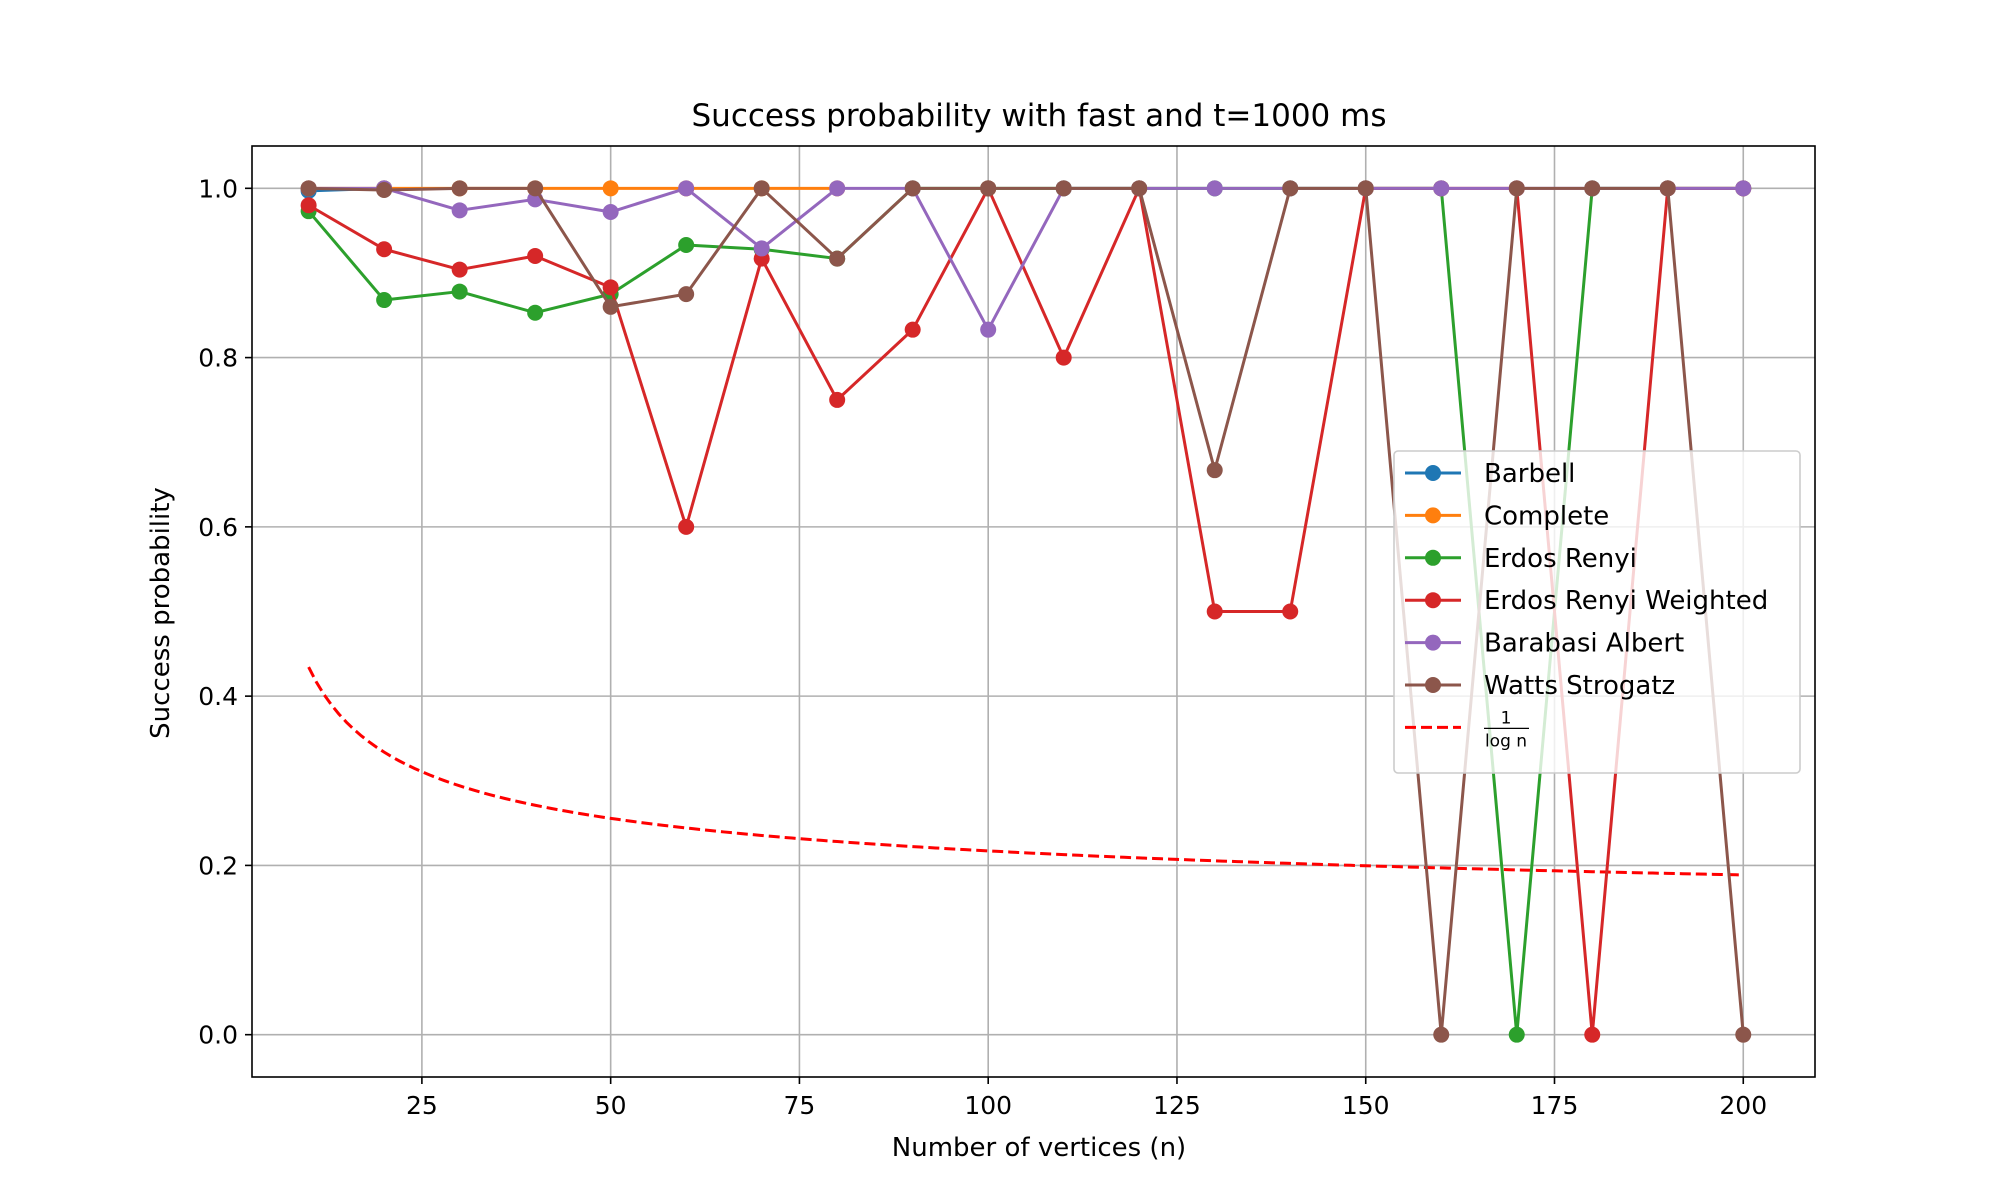 The height and width of the screenshot is (1204, 2000). Describe the element at coordinates (988, 1105) in the screenshot. I see `x-tick-label: 100` at that location.